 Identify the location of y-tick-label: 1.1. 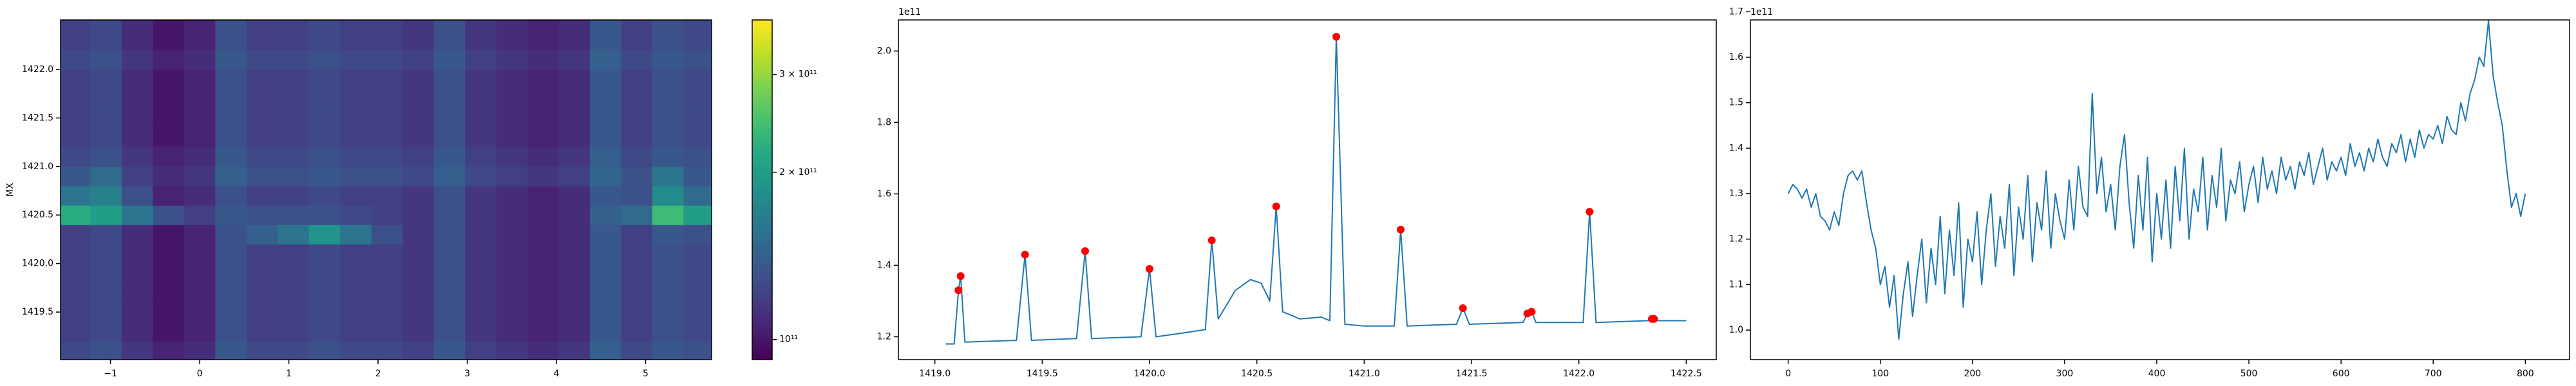
(1736, 284).